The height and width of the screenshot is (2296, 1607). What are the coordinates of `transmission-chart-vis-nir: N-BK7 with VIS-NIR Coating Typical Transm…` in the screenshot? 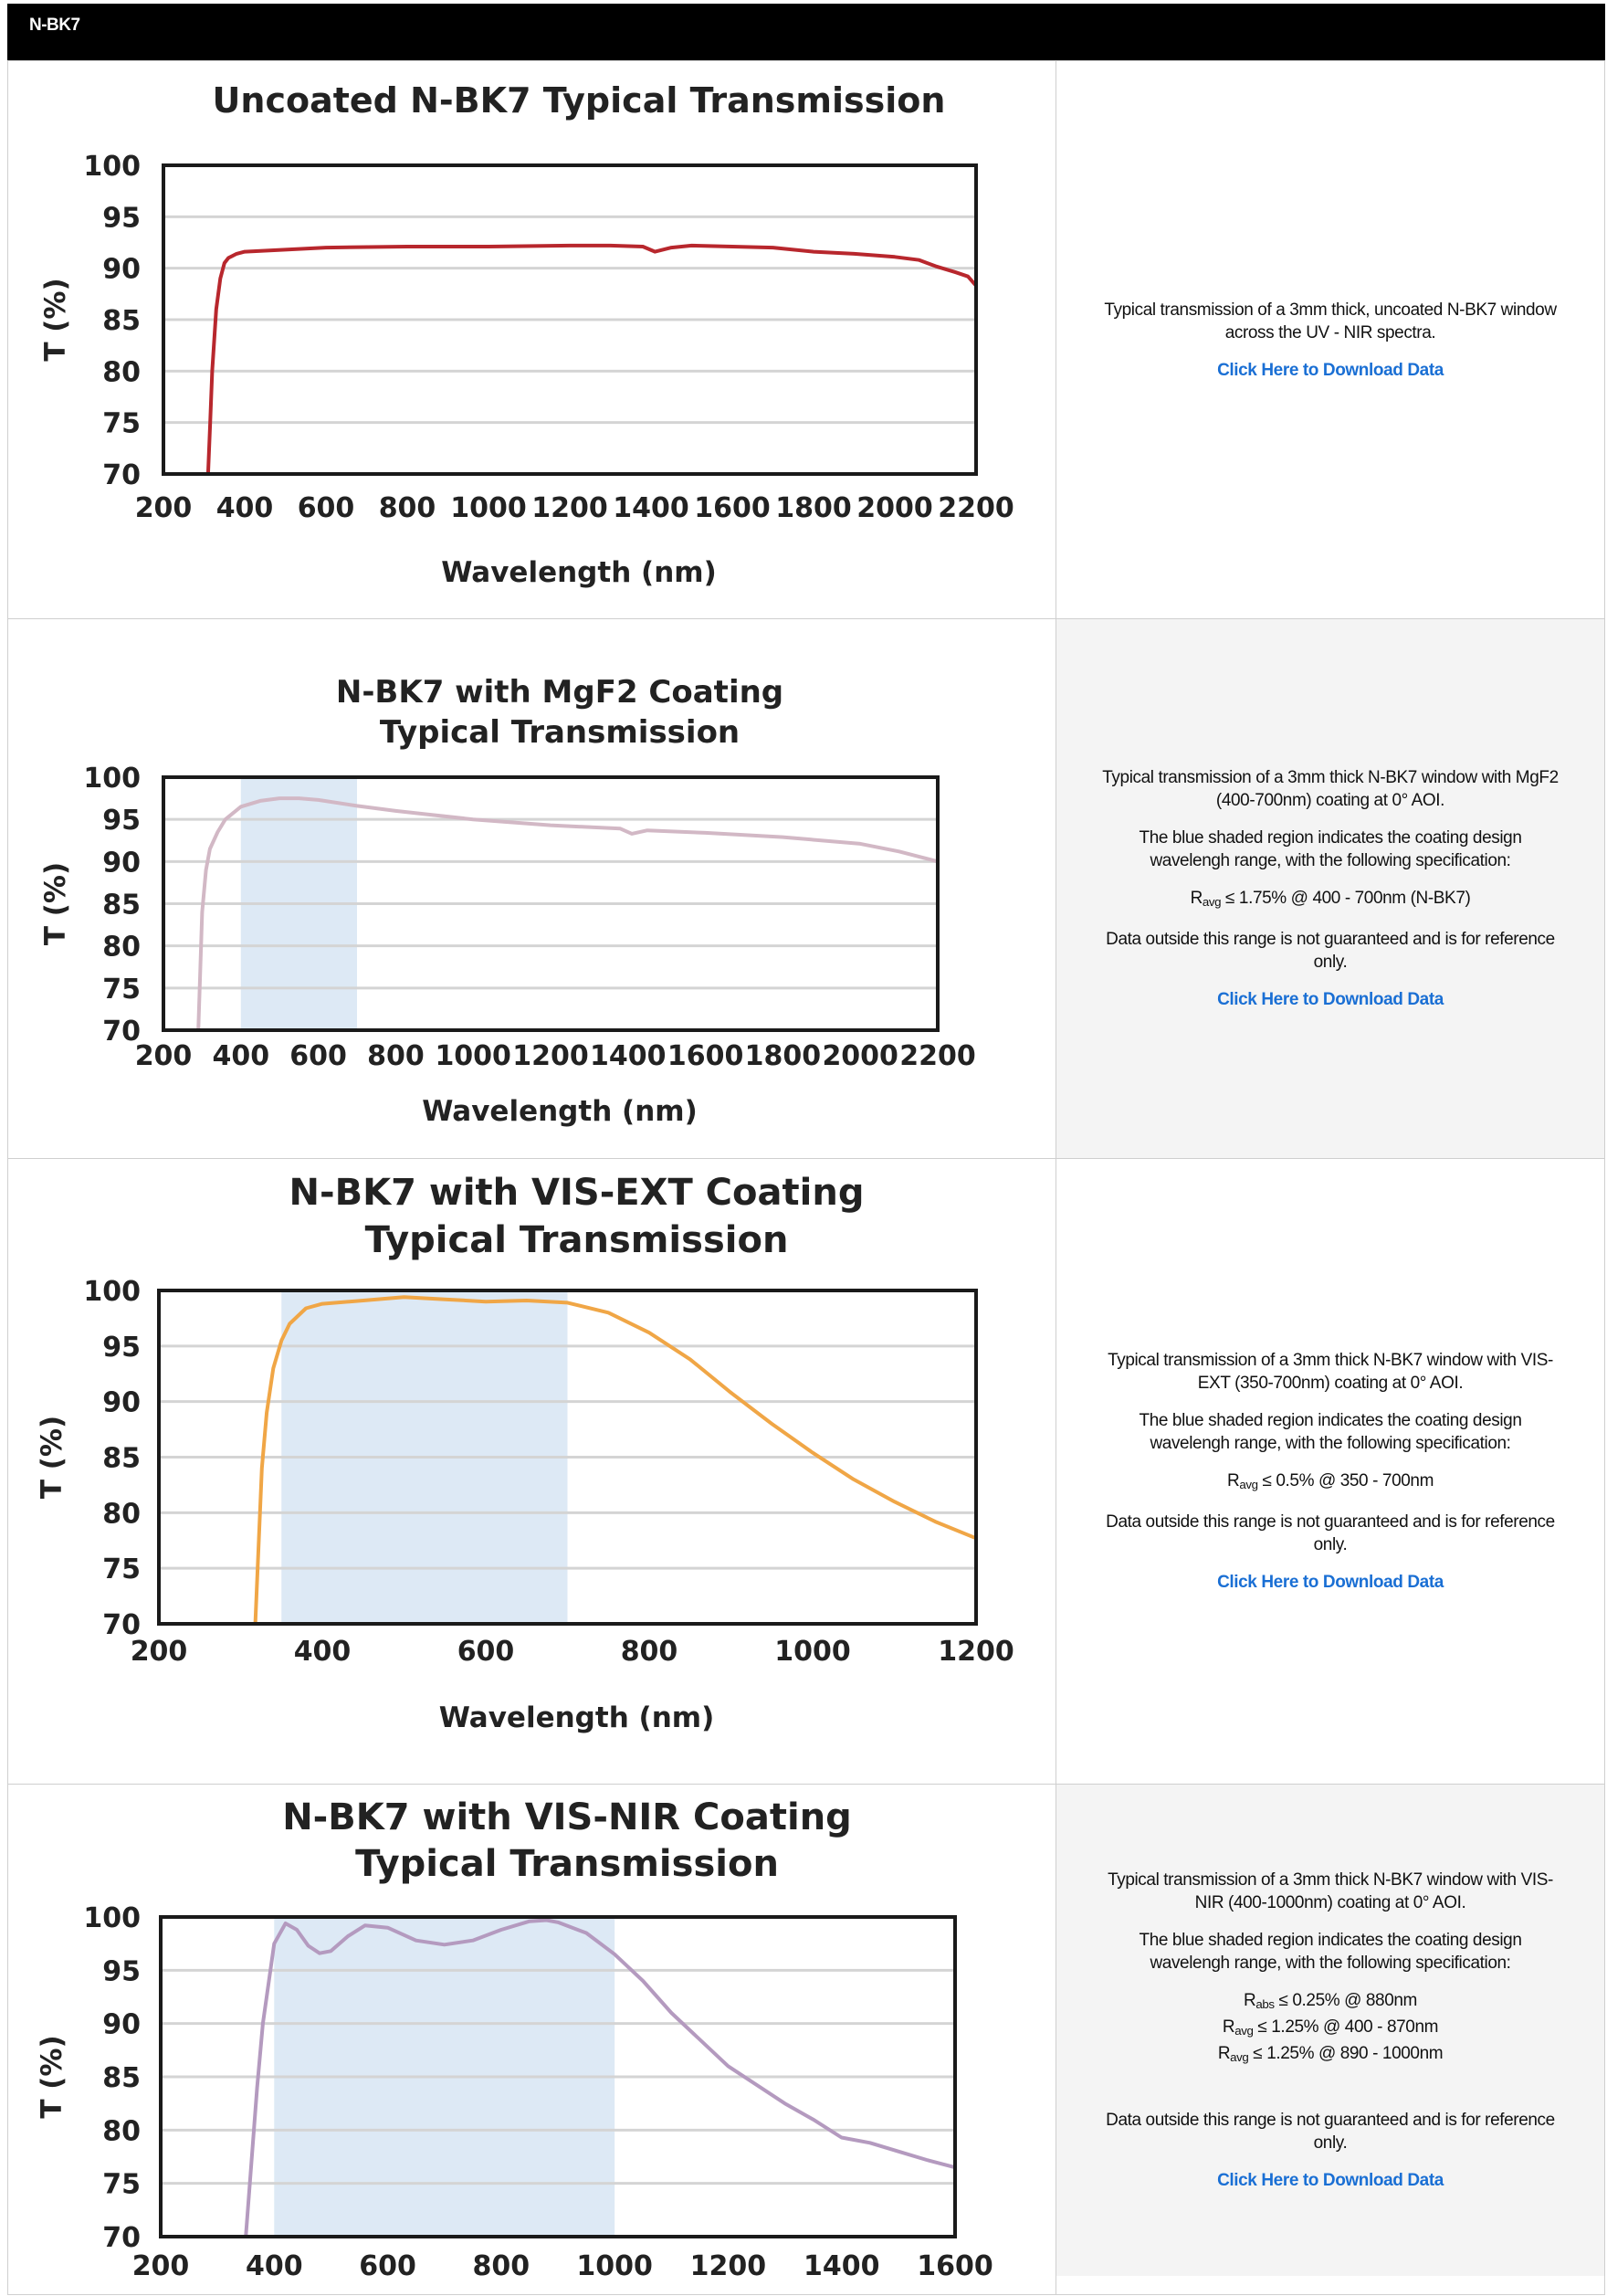 It's located at (515, 2039).